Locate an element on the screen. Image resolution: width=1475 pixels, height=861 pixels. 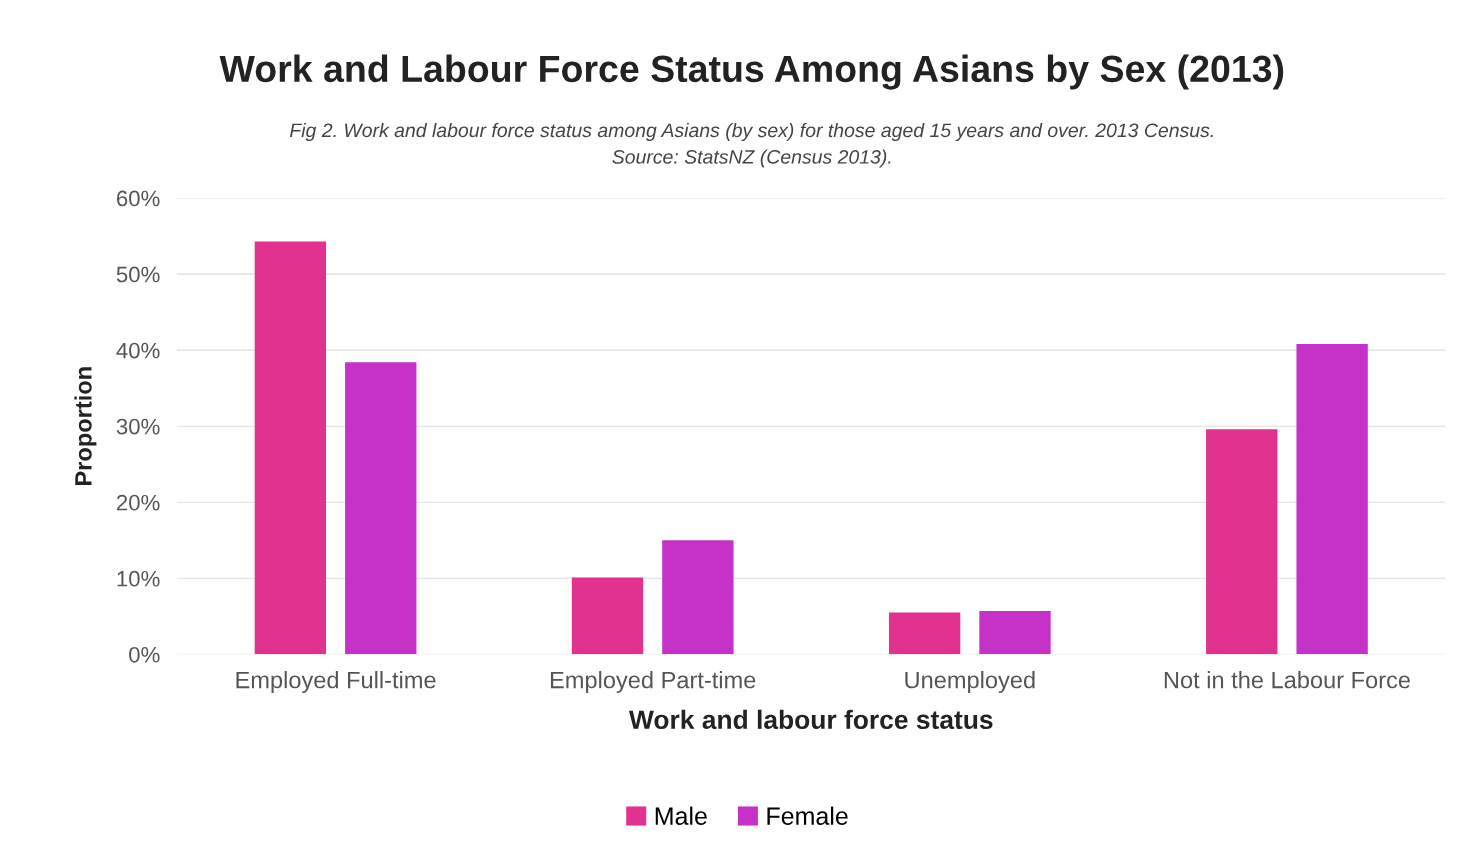
x-tick-label: Employed Part-time is located at coordinates (653, 682).